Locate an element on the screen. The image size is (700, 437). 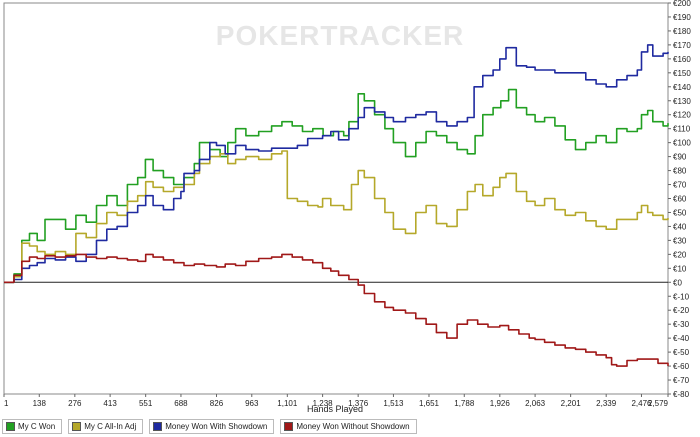
y-tick-label: €-40 is located at coordinates (681, 338).